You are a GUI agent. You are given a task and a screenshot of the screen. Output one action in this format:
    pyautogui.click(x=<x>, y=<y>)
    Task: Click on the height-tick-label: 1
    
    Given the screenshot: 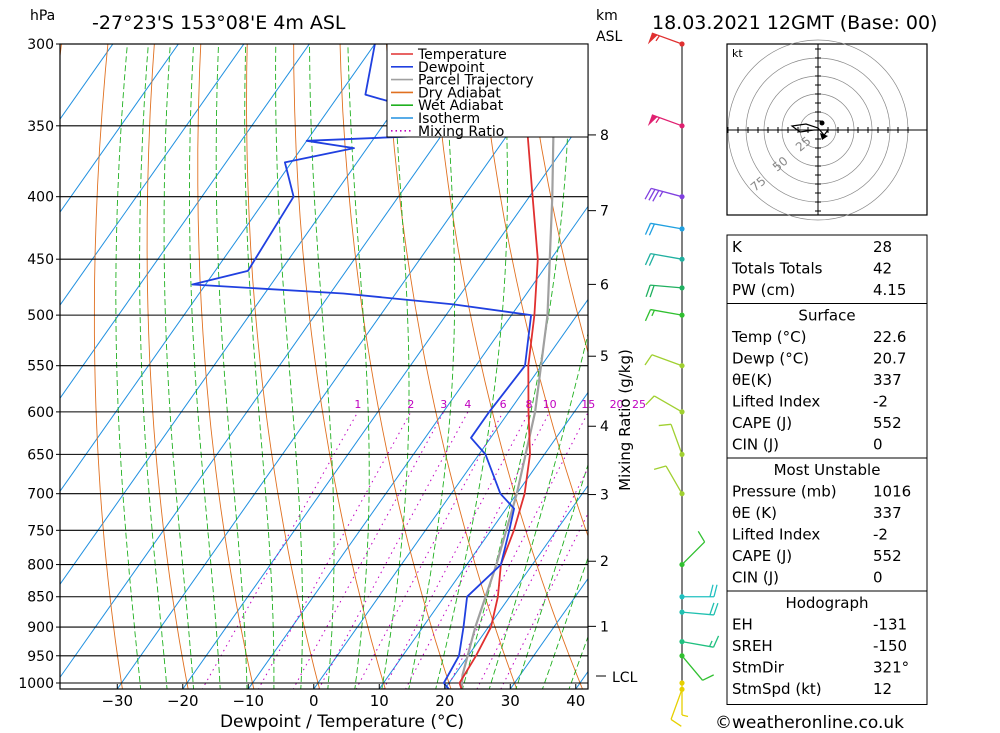 What is the action you would take?
    pyautogui.click(x=604, y=627)
    